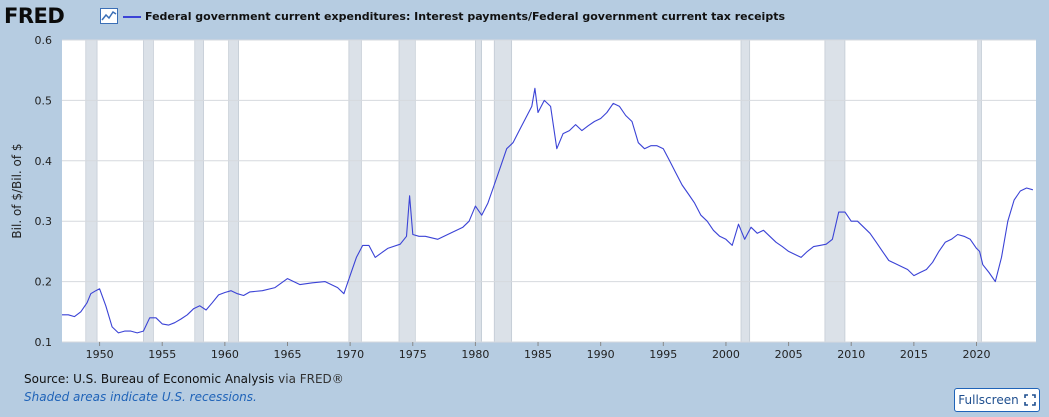 The width and height of the screenshot is (1049, 417). I want to click on legend-swatch, so click(132, 17).